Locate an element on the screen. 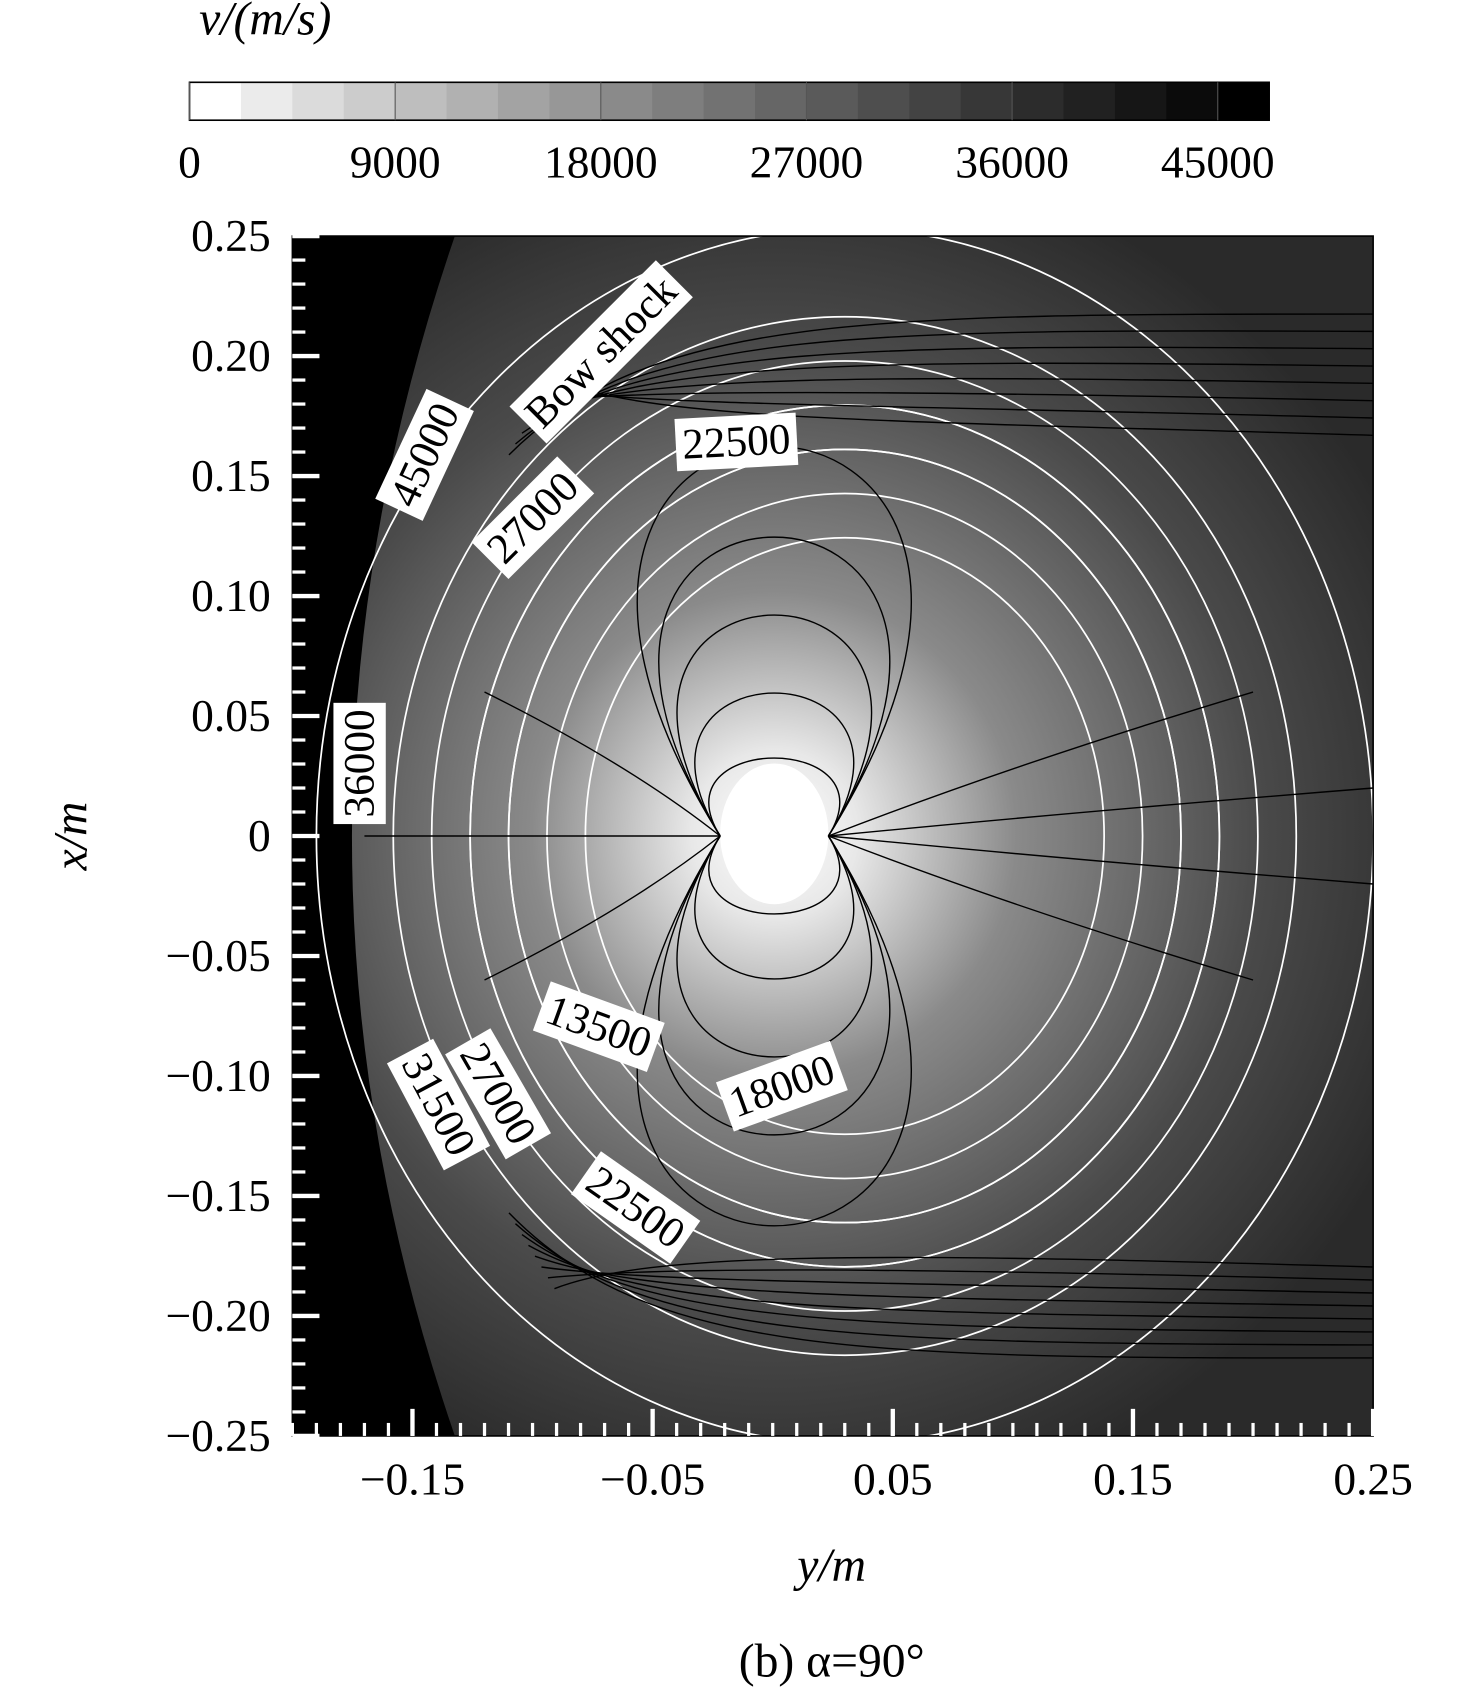 This screenshot has height=1698, width=1476. x-axis-label: y/m is located at coordinates (829, 1566).